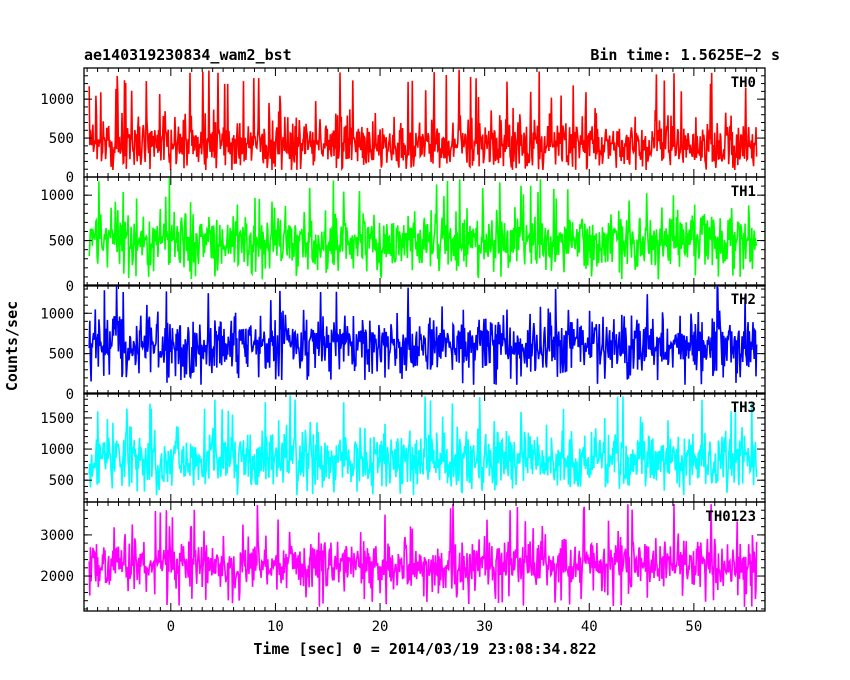  I want to click on panel-label-th0123: TH0123, so click(730, 517).